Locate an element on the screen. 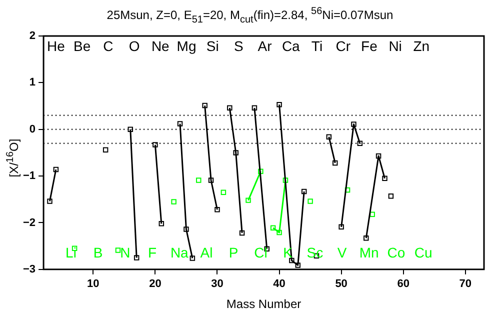 This screenshot has width=500, height=320. y-tick-label: −2 is located at coordinates (29, 222).